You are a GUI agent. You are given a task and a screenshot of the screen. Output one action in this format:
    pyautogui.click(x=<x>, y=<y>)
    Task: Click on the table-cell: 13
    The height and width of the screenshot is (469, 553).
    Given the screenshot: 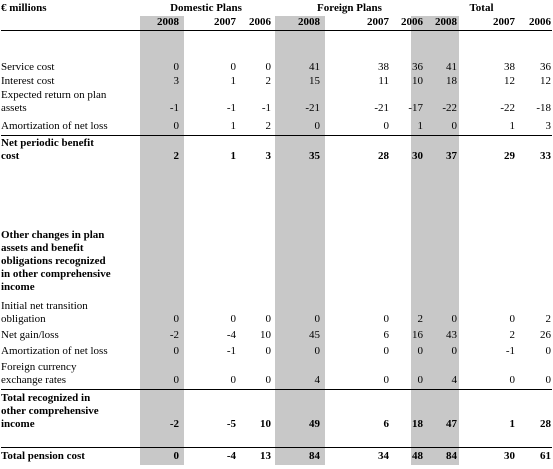 What is the action you would take?
    pyautogui.click(x=265, y=456)
    